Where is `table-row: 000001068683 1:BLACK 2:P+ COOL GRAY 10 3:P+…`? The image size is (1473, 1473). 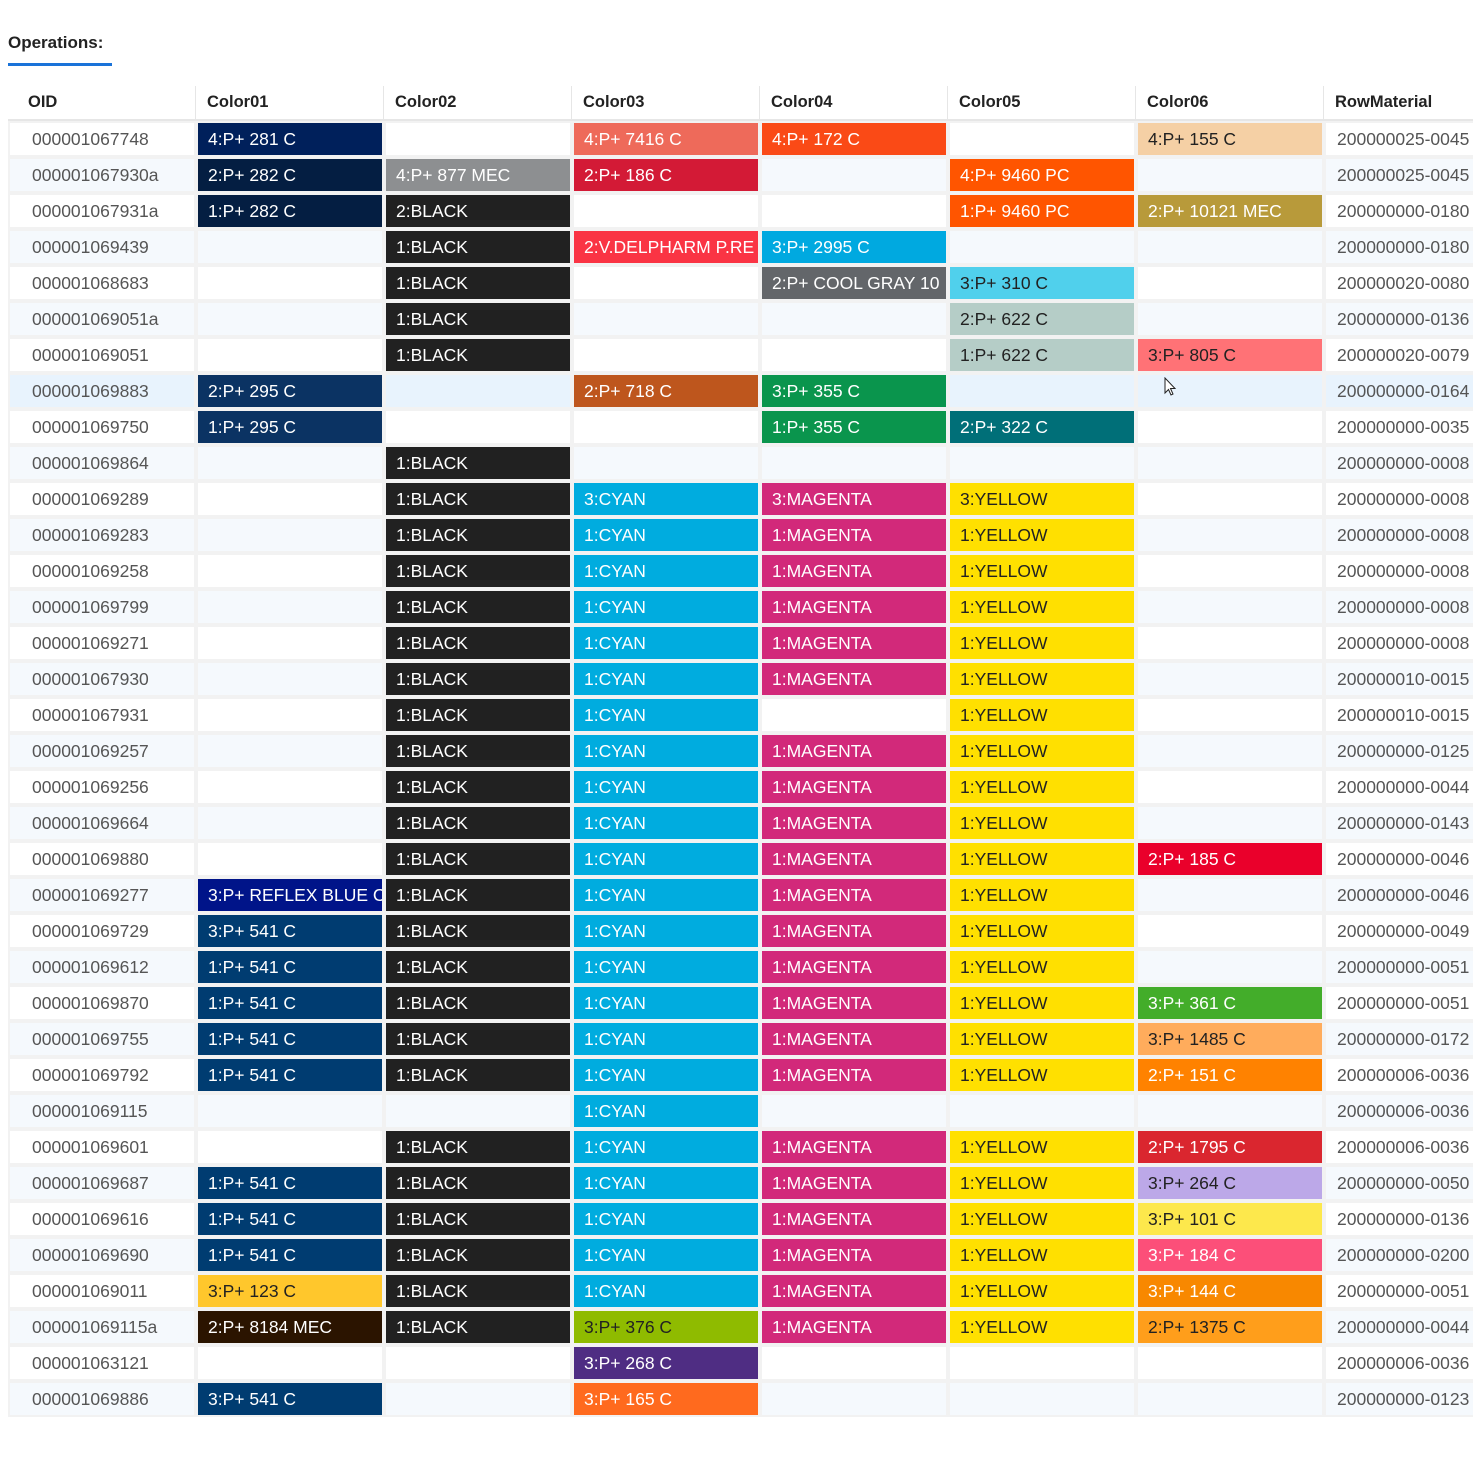 table-row: 000001068683 1:BLACK 2:P+ COOL GRAY 10 3:P+… is located at coordinates (740, 283).